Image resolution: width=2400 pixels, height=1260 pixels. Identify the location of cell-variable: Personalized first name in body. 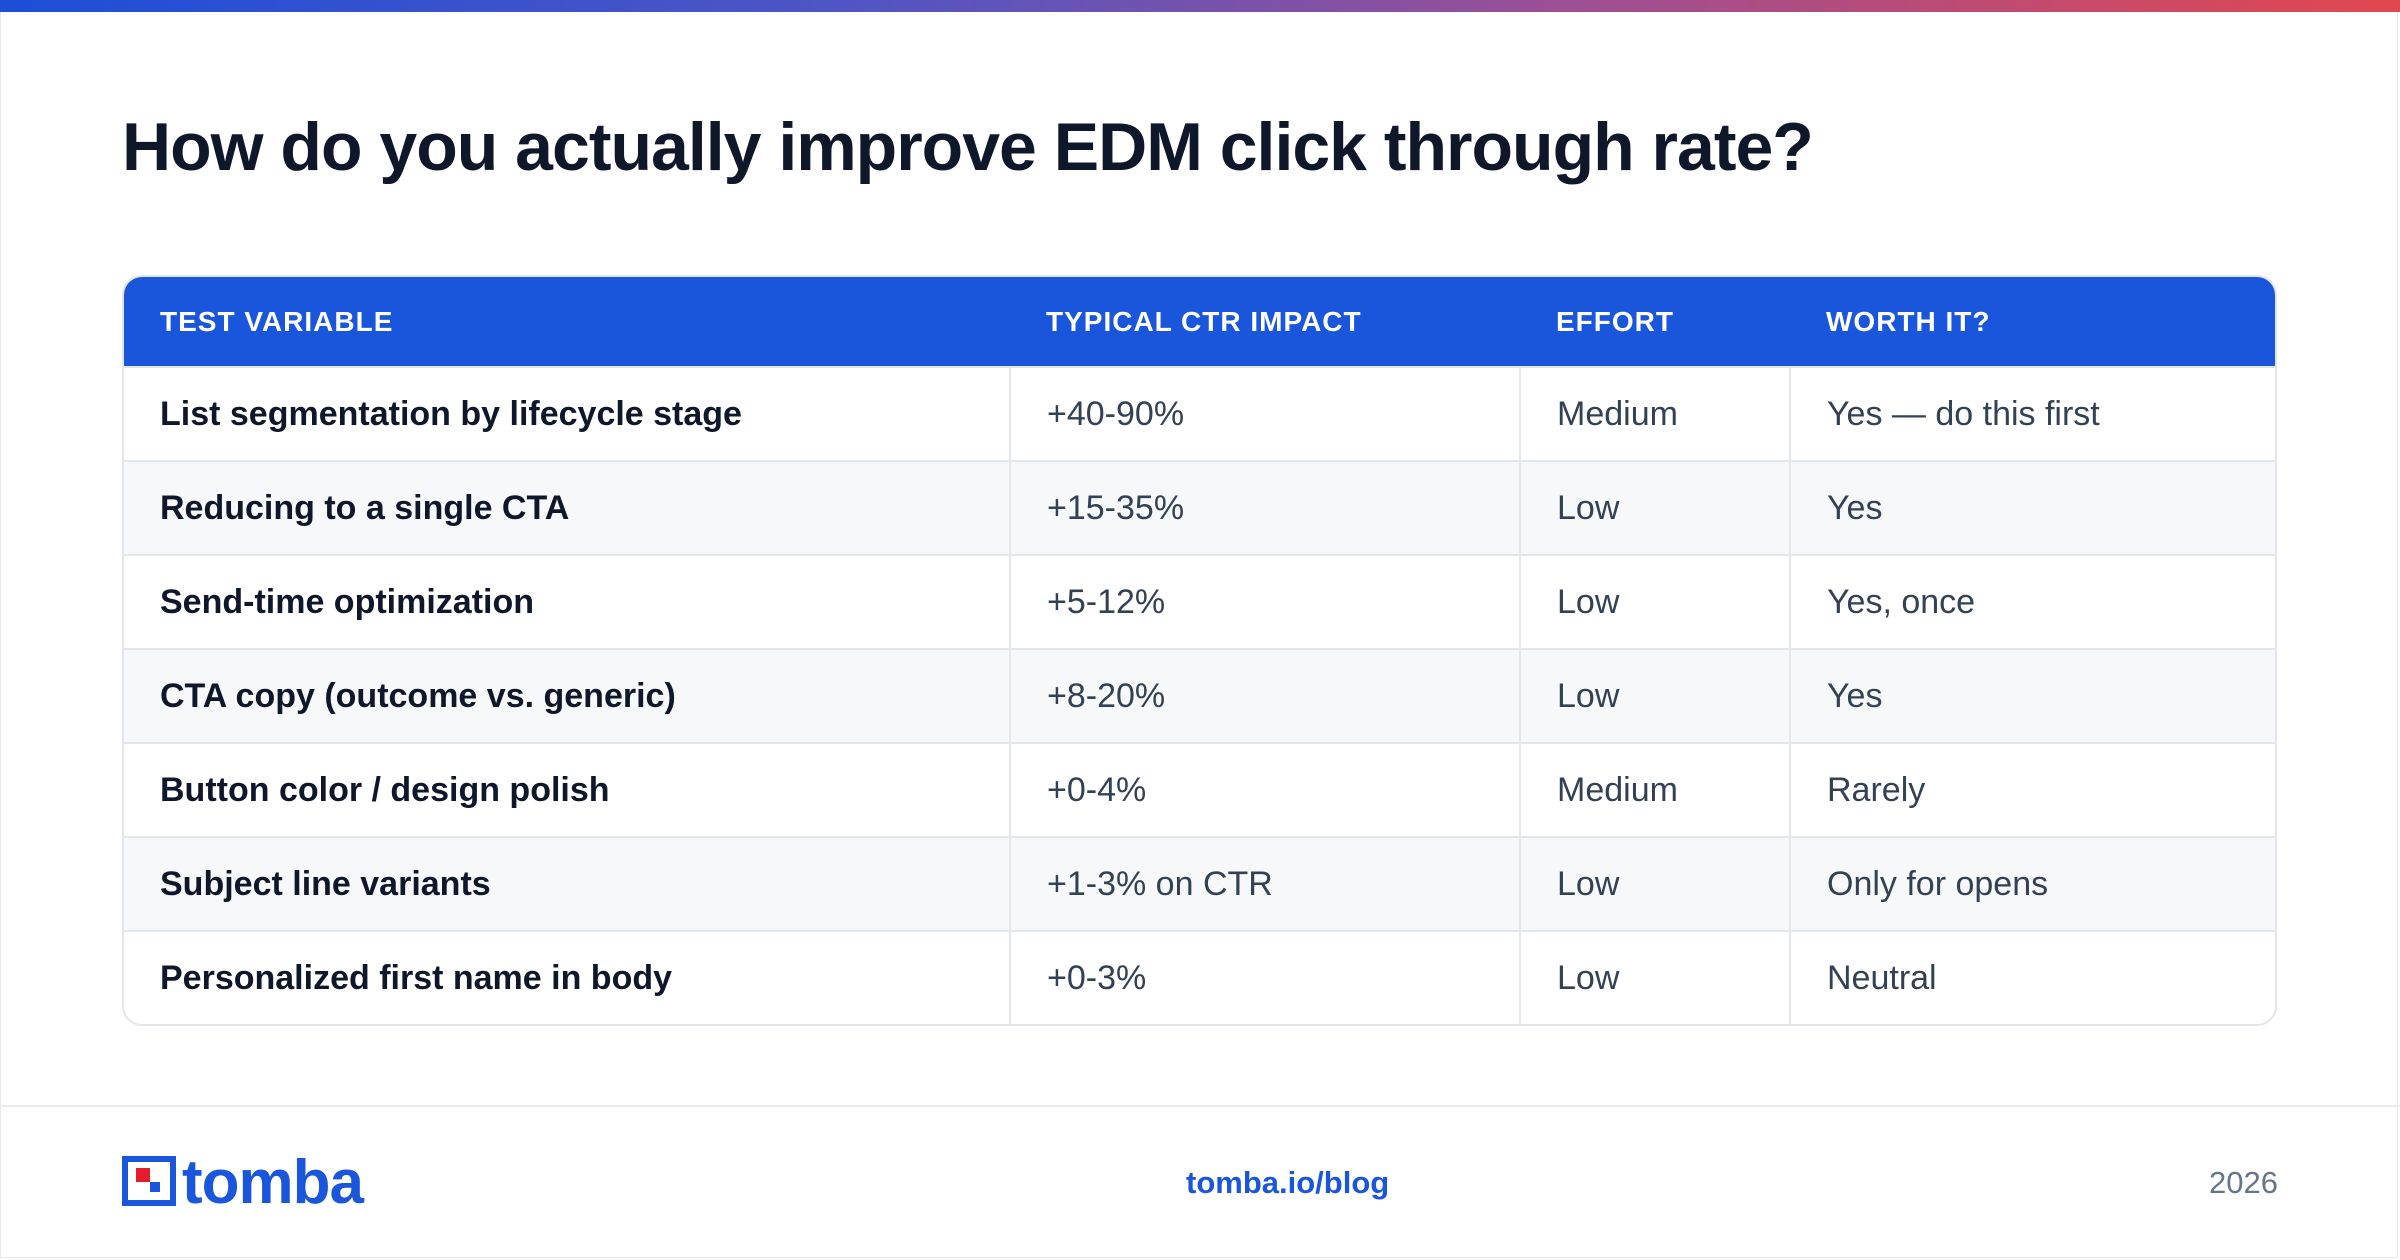
(416, 978).